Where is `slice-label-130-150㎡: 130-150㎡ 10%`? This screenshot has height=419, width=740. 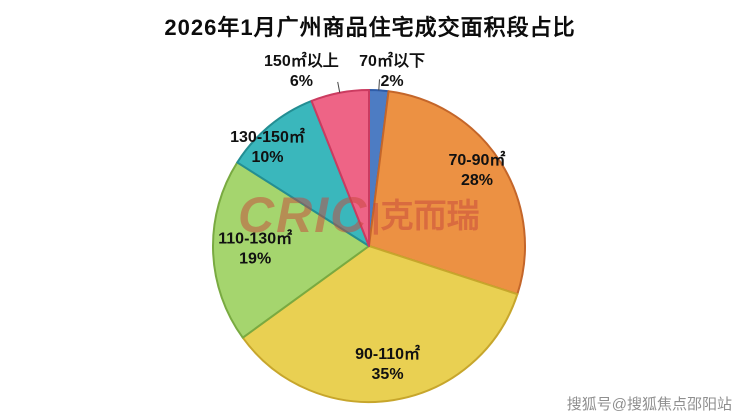 slice-label-130-150㎡: 130-150㎡ 10% is located at coordinates (267, 146).